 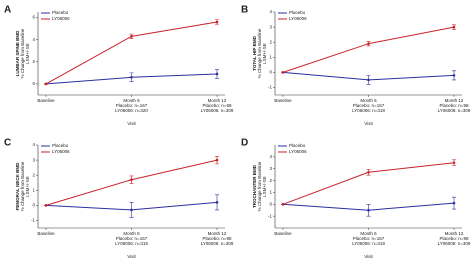 What do you see at coordinates (131, 110) in the screenshot?
I see `x-tick-note: LY06006: n=320` at bounding box center [131, 110].